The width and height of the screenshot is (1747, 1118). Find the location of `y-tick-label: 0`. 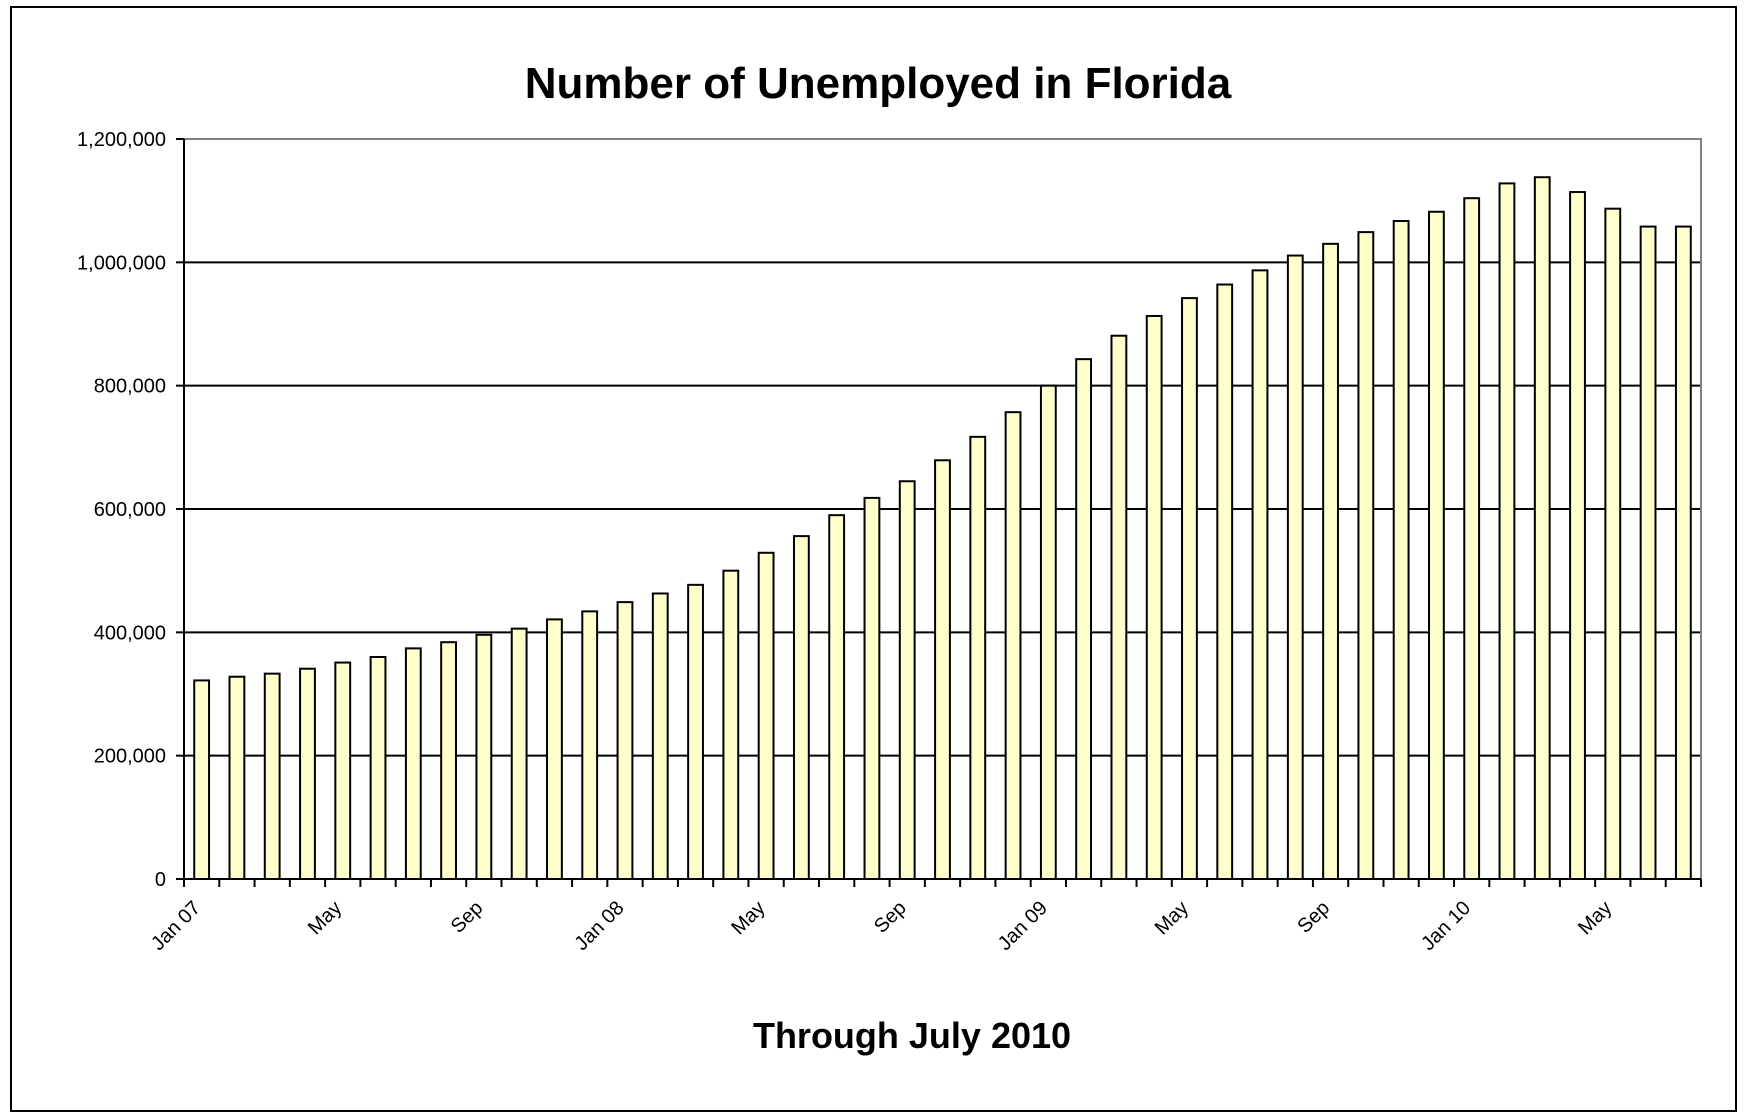

y-tick-label: 0 is located at coordinates (160, 880).